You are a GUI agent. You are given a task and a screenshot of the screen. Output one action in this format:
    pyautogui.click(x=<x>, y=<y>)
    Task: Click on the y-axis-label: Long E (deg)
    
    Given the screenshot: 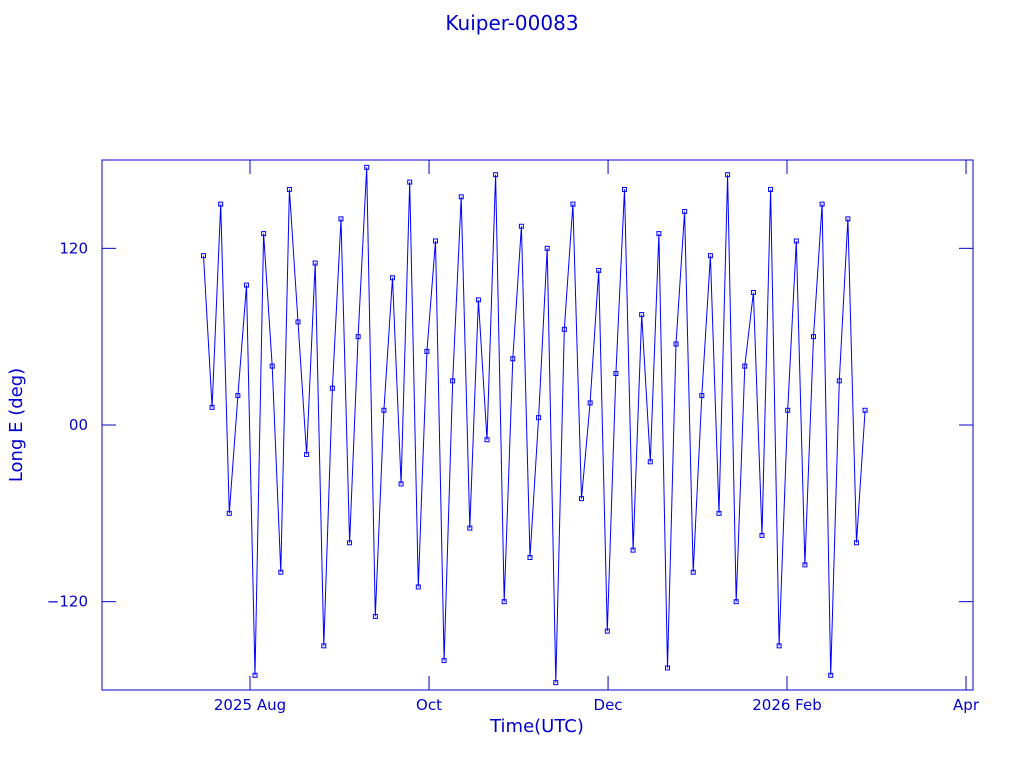 What is the action you would take?
    pyautogui.click(x=16, y=425)
    